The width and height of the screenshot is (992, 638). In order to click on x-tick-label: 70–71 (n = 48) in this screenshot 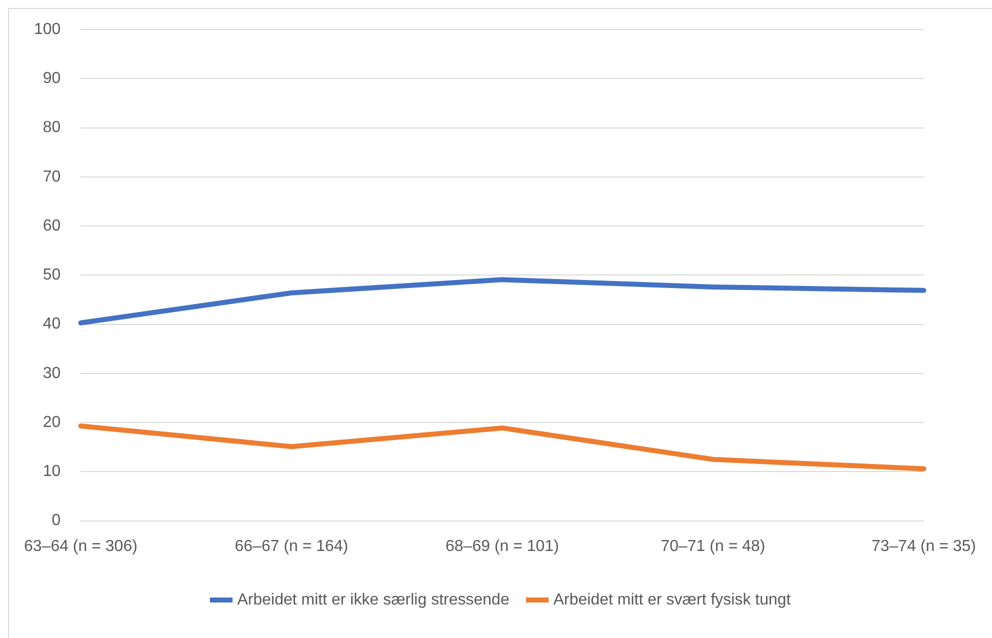, I will do `click(713, 546)`.